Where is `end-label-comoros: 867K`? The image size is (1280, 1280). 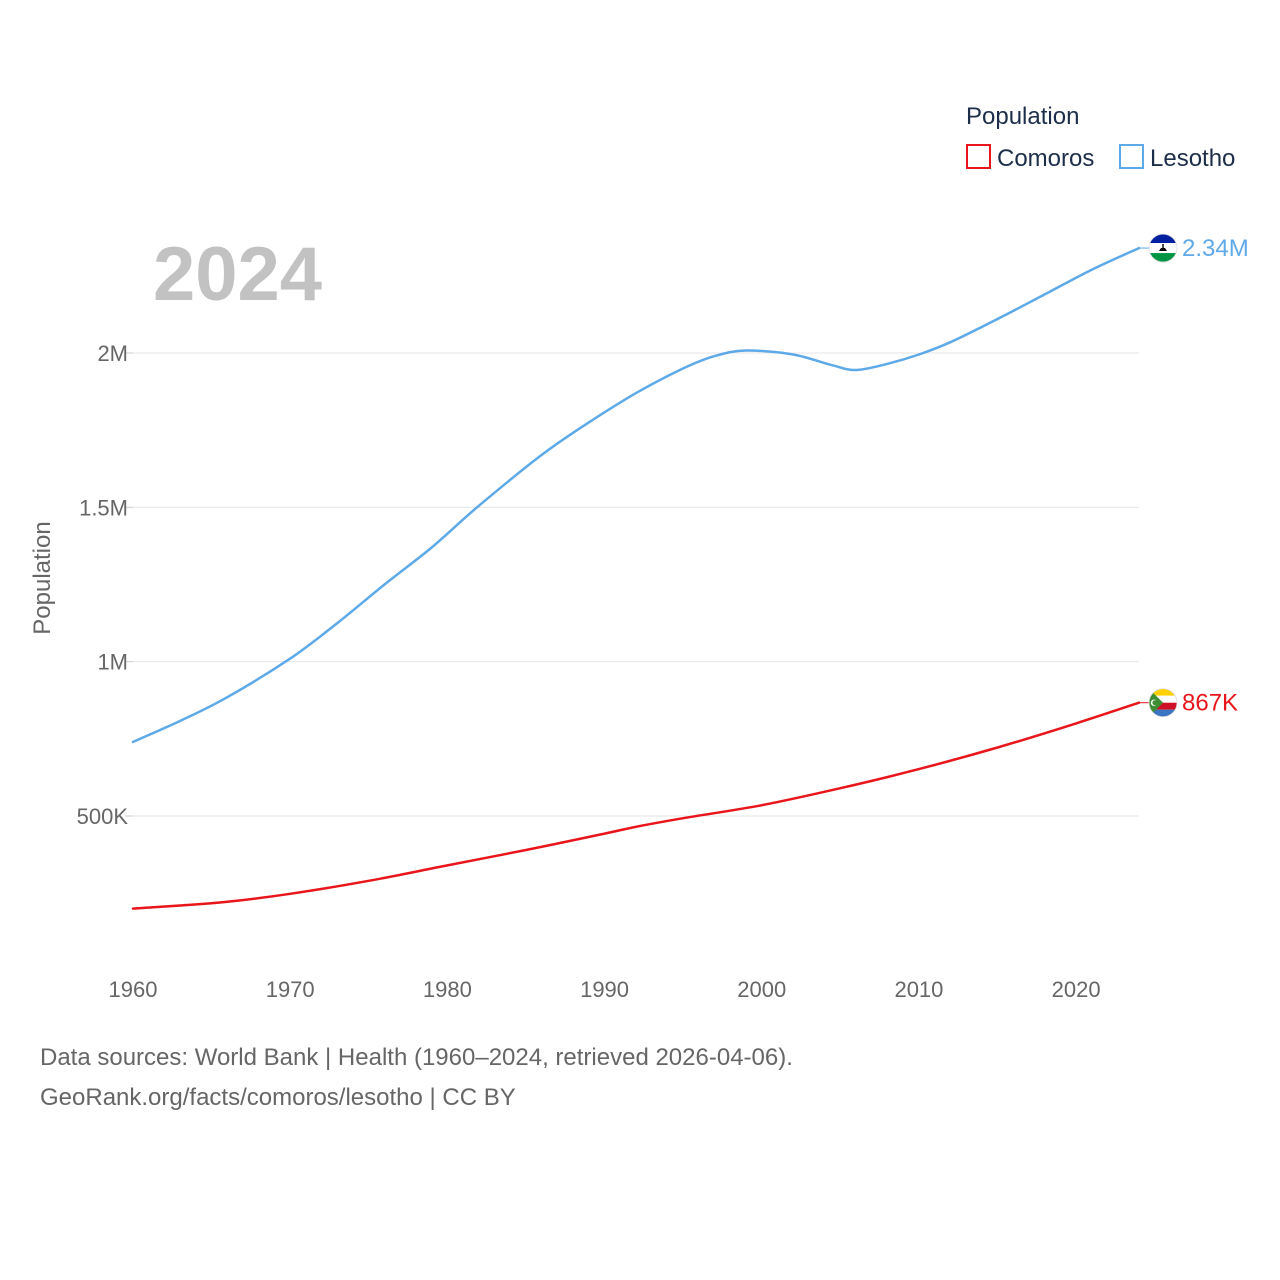 end-label-comoros: 867K is located at coordinates (1210, 703).